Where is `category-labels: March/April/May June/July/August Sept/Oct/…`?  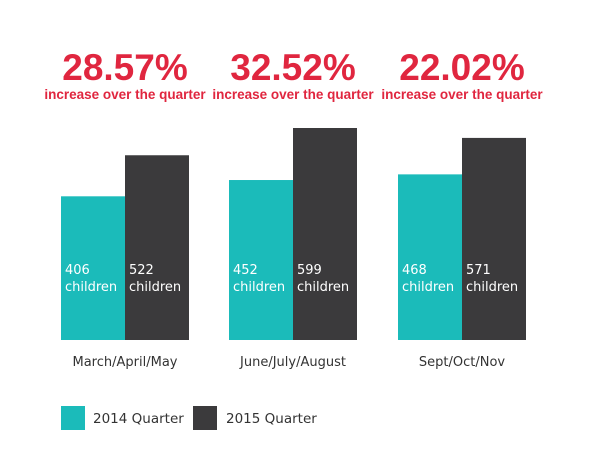
category-labels: March/April/May June/July/August Sept/Oct/… is located at coordinates (289, 362).